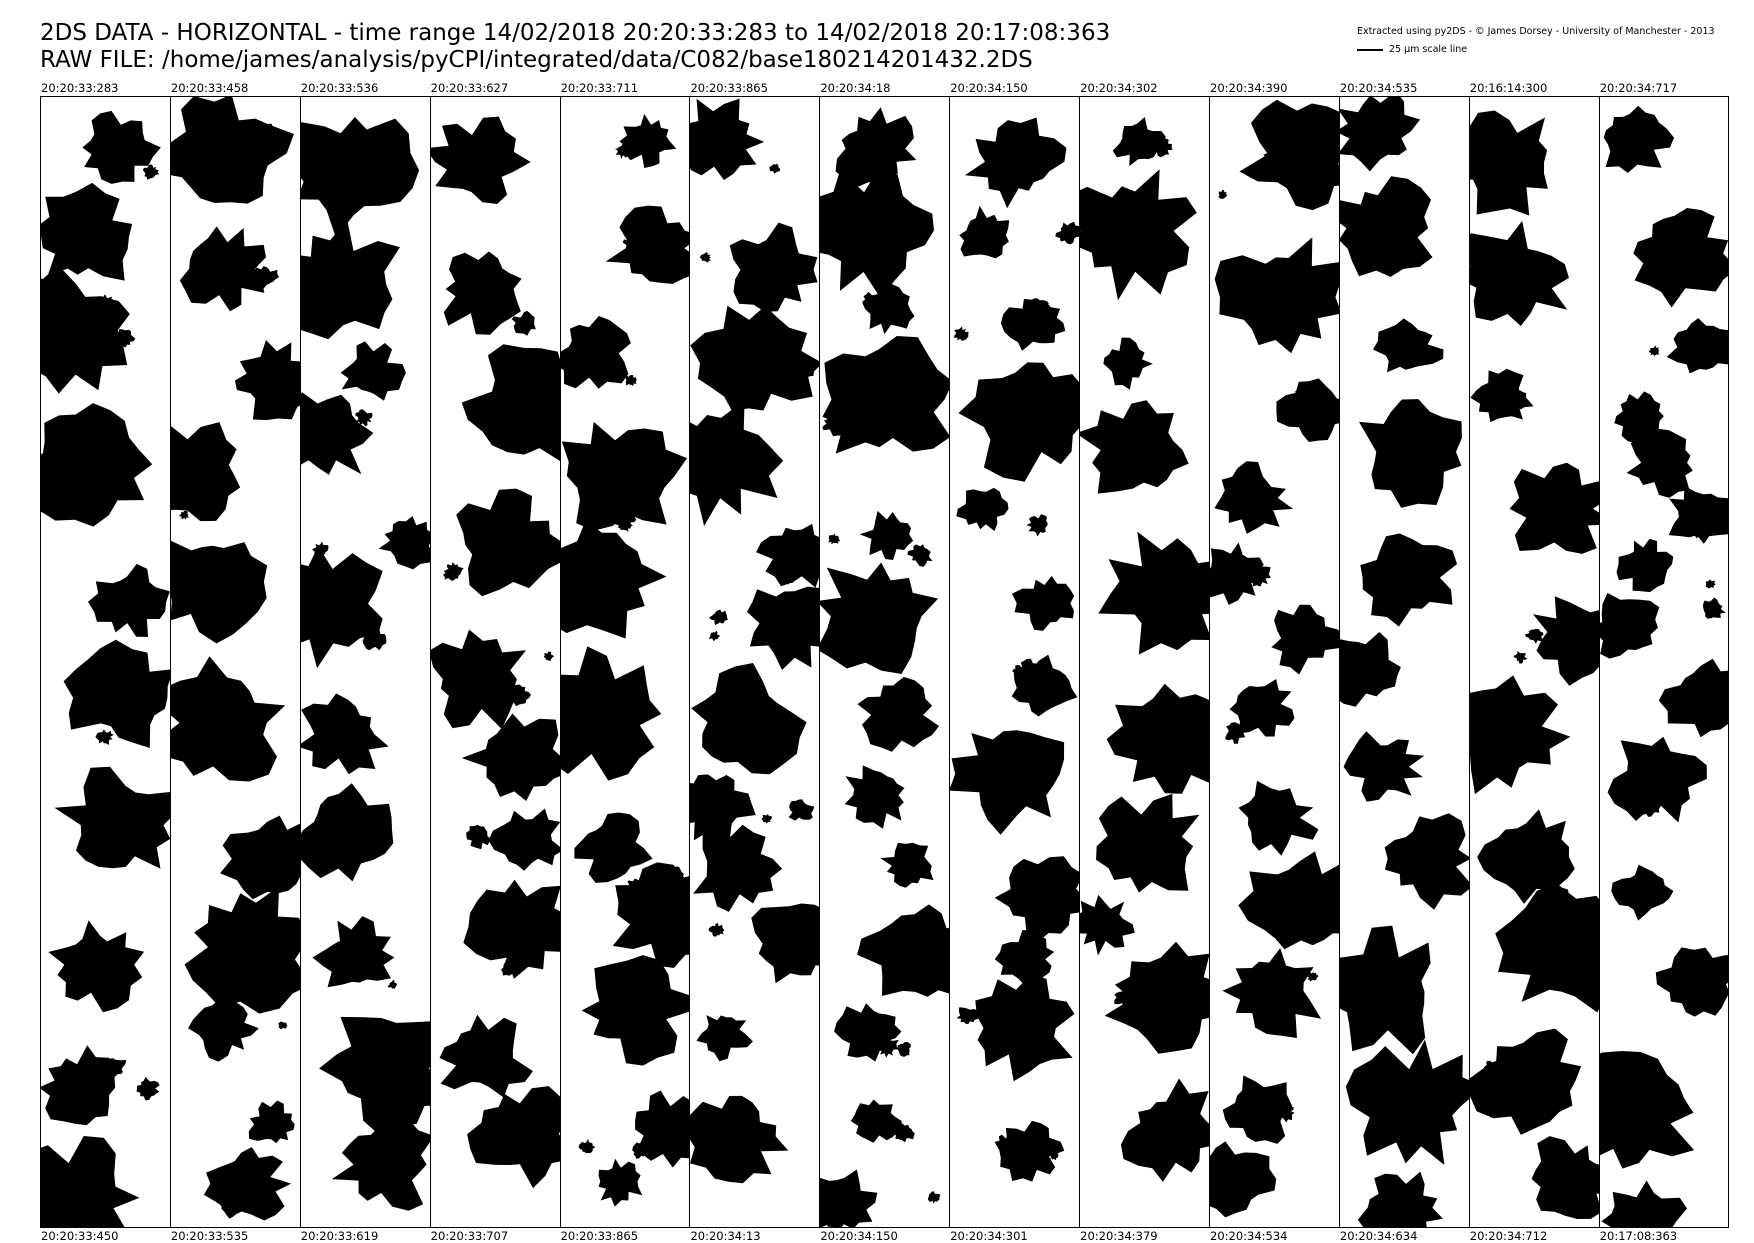  Describe the element at coordinates (1118, 1236) in the screenshot. I see `strip-end-time: 20:20:34:379` at that location.